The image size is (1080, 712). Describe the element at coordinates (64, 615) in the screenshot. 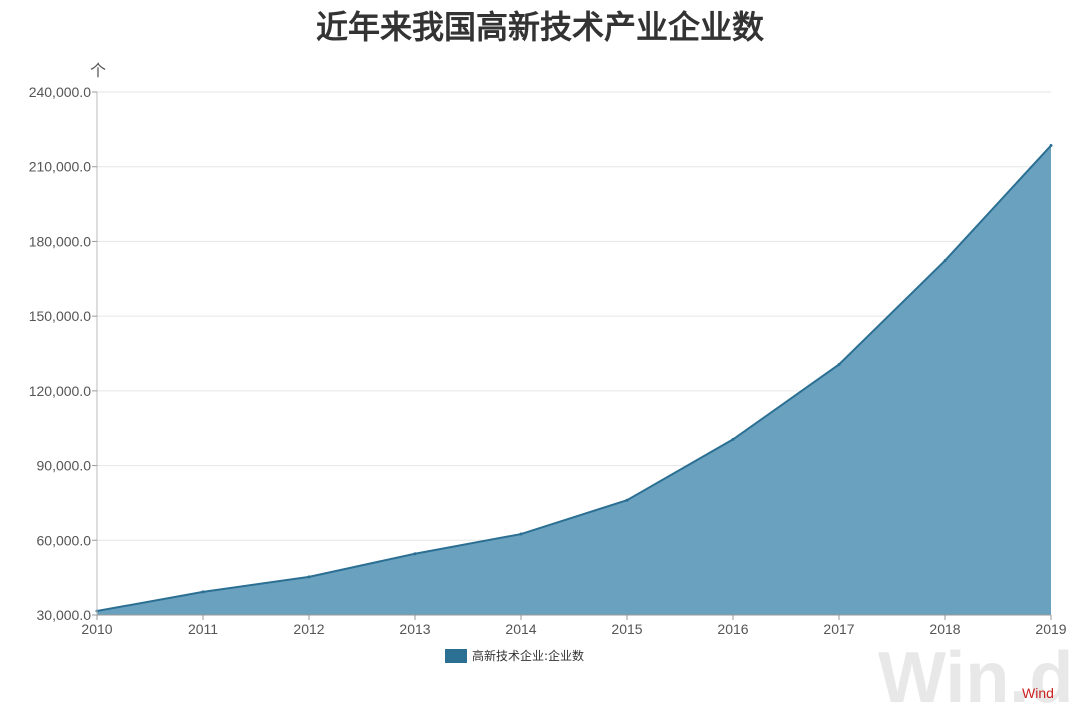

I see `y-tick-label: 30,000.0` at that location.